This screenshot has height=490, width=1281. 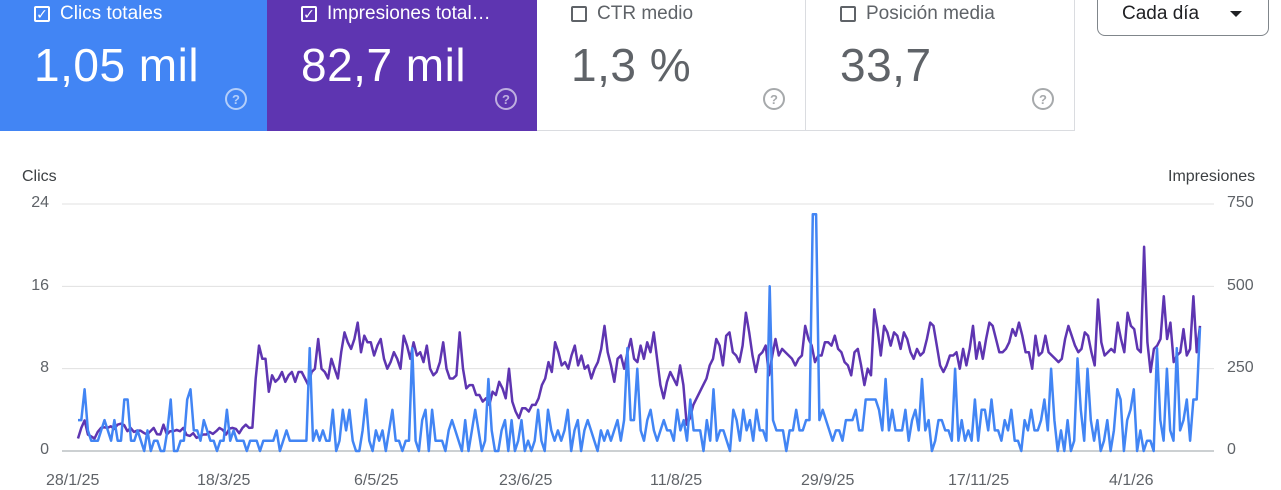 I want to click on left-tick-label: 0, so click(x=44, y=449).